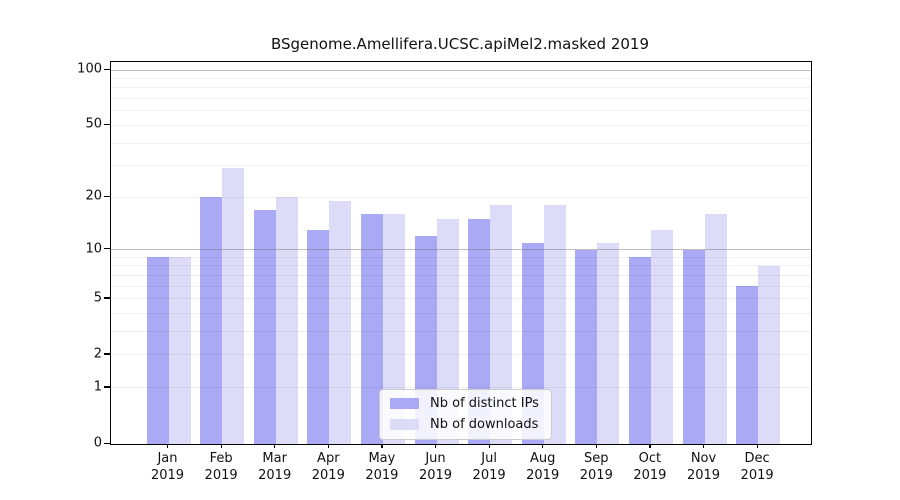 This screenshot has width=900, height=500. What do you see at coordinates (715, 329) in the screenshot?
I see `bar-nov-downloads` at bounding box center [715, 329].